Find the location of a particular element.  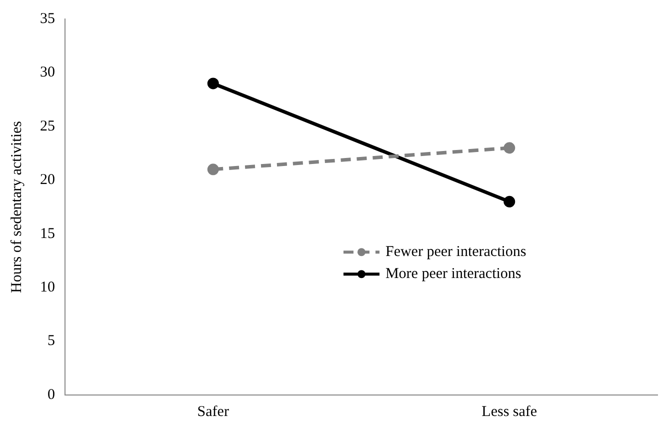

x-tick-label: Less safe is located at coordinates (510, 412).